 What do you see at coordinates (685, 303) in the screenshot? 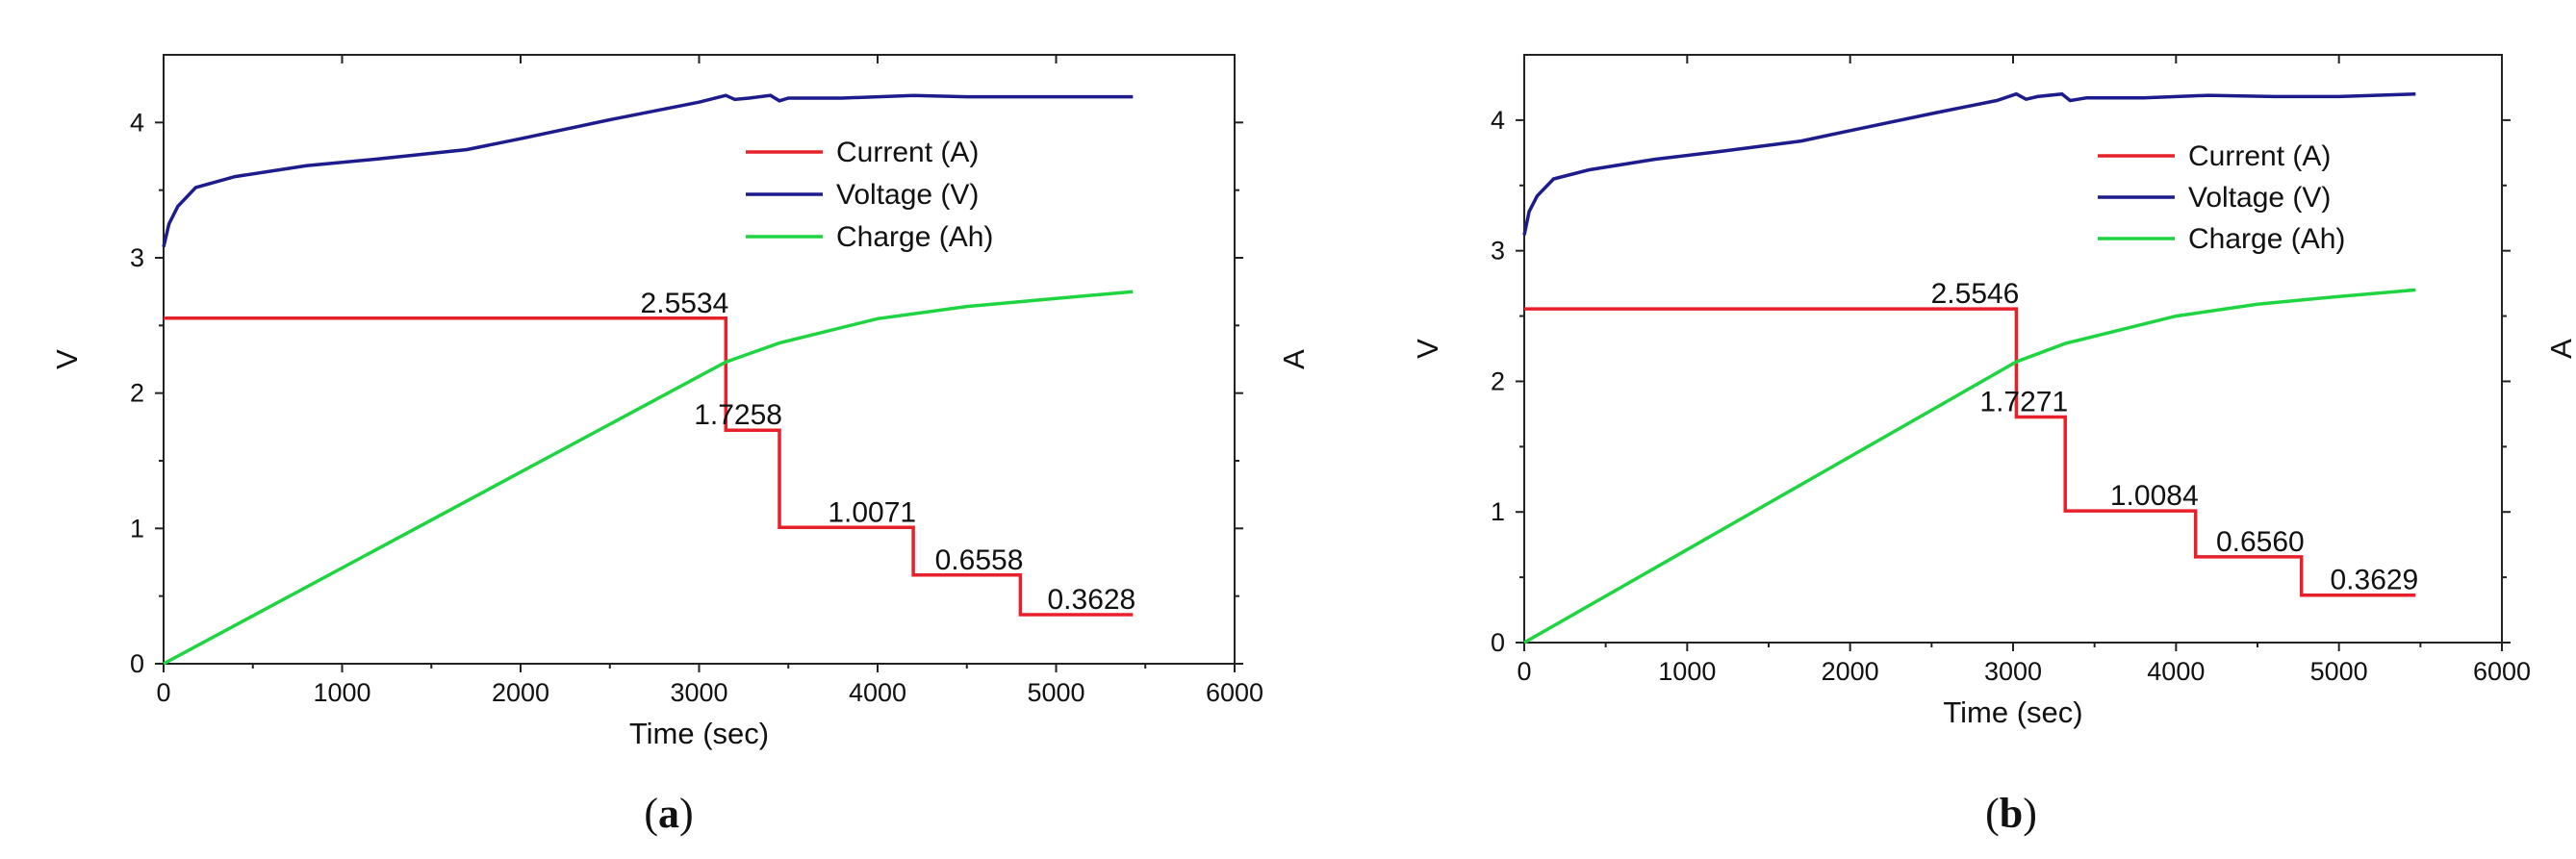
I see `data-label: 2.5534` at bounding box center [685, 303].